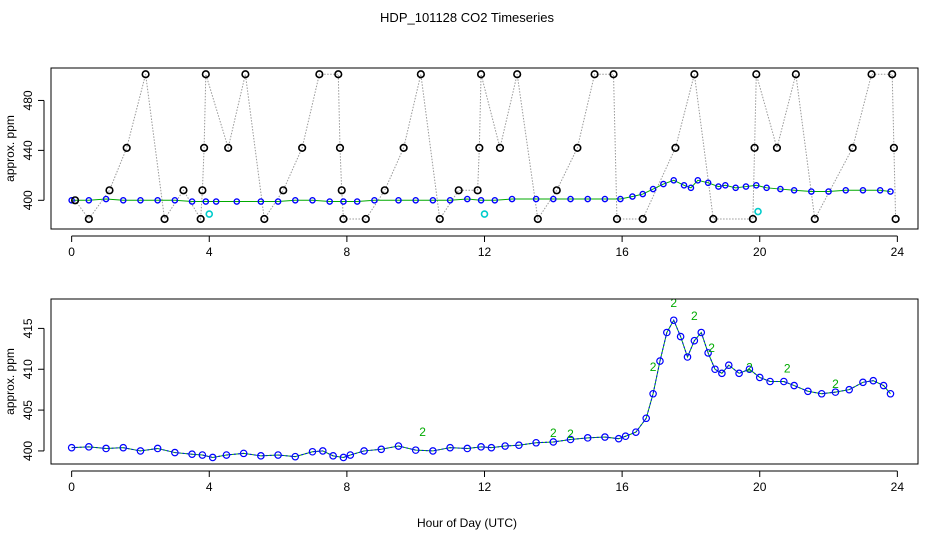 The height and width of the screenshot is (540, 936). What do you see at coordinates (28, 100) in the screenshot?
I see `y-tick-label: 480` at bounding box center [28, 100].